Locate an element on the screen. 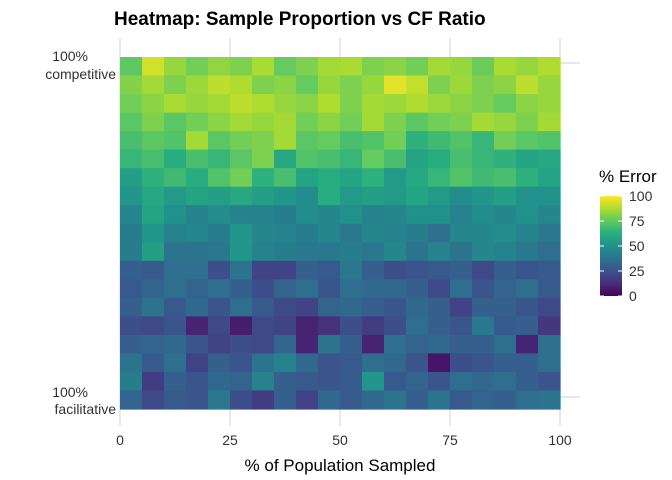 The height and width of the screenshot is (480, 672). x-tick-label: 0 is located at coordinates (120, 440).